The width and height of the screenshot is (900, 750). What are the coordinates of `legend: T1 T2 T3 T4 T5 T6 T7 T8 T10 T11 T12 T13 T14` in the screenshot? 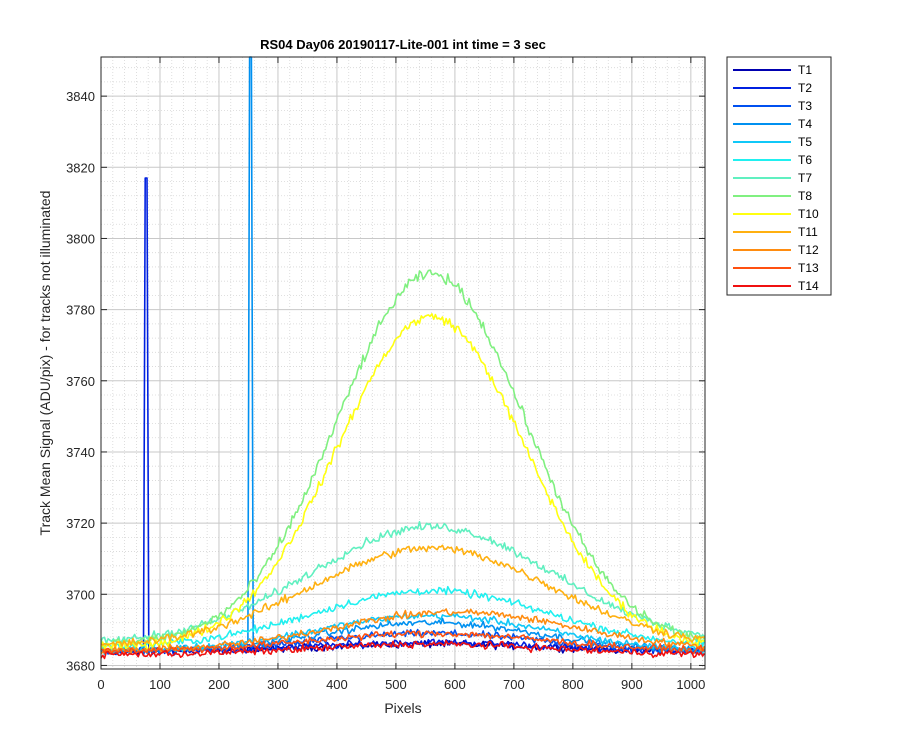 It's located at (779, 176).